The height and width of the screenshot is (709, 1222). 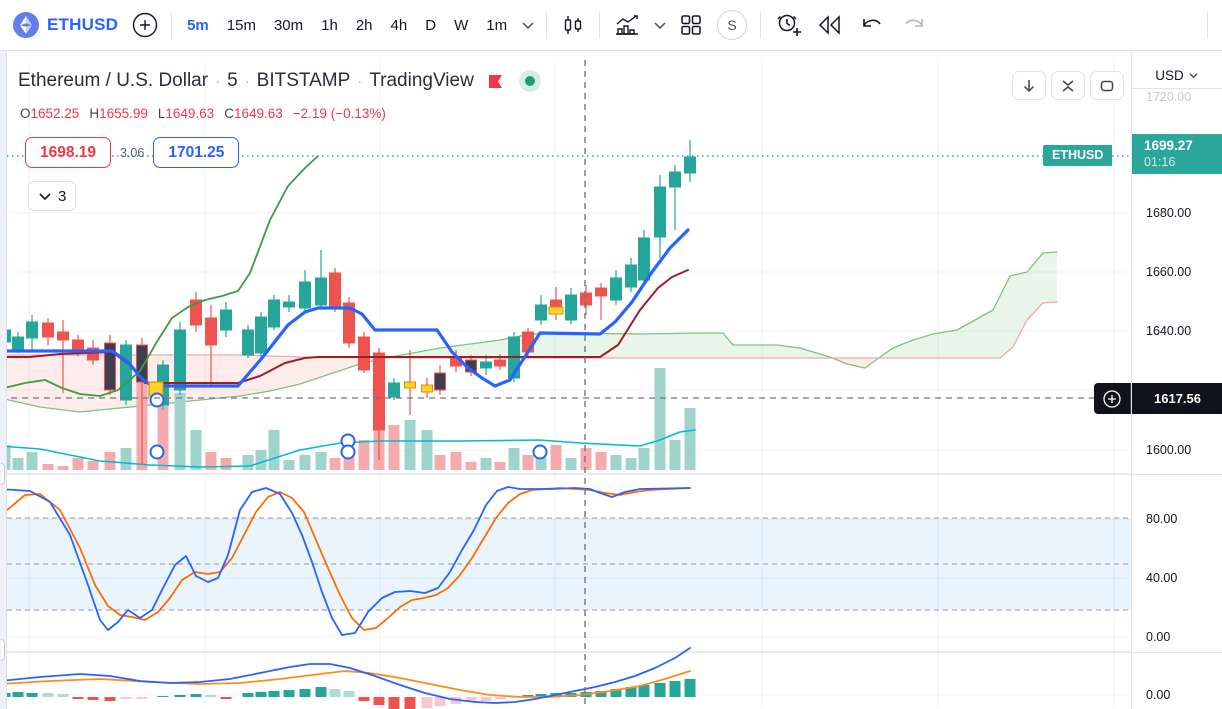 I want to click on spread-value: 3.06, so click(x=132, y=152).